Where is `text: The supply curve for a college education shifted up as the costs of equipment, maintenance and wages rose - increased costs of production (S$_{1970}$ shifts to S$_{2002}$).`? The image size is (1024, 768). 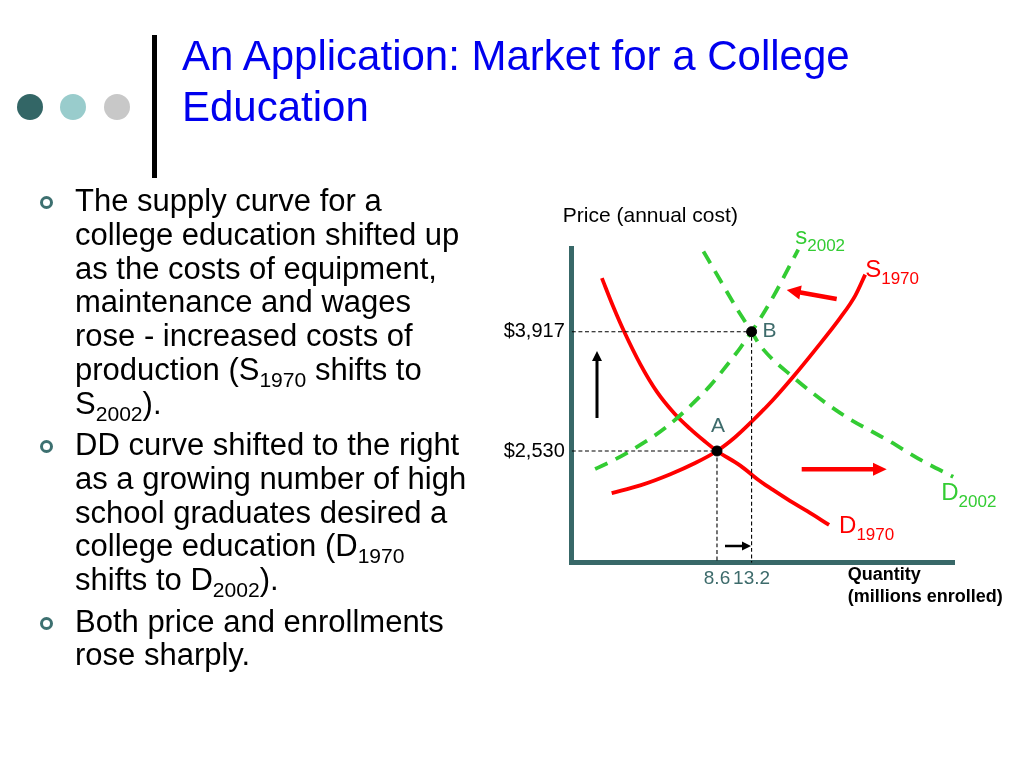 text: The supply curve for a college education shifted up as the costs of equipment, maintenance and wages rose - increased costs of production (S$_{1970}$ shifts to S$_{2002}$). is located at coordinates (267, 304).